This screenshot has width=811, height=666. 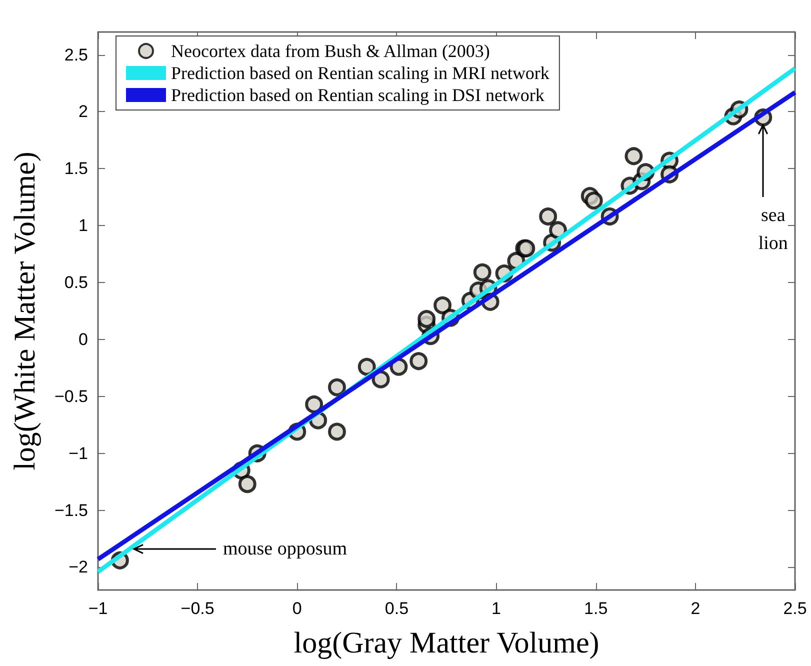 What do you see at coordinates (78, 567) in the screenshot?
I see `y-tick-label: −2` at bounding box center [78, 567].